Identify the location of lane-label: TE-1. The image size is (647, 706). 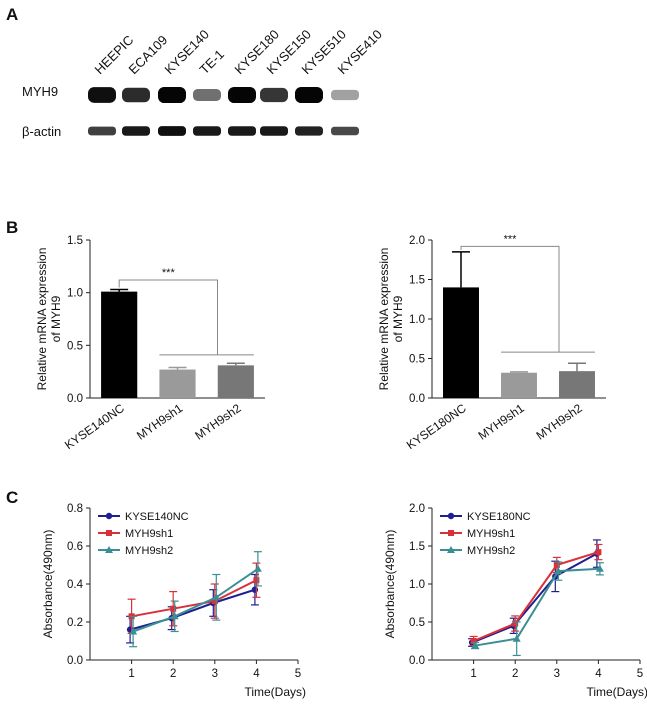
(212, 62).